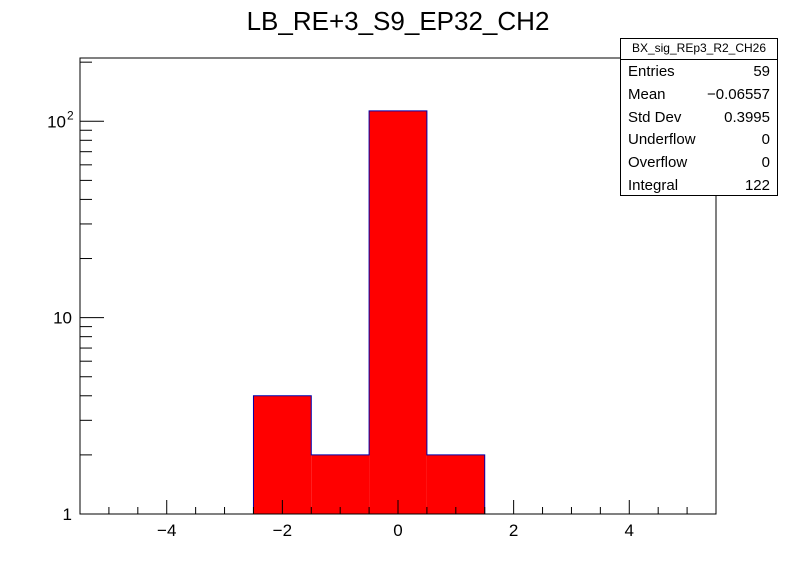 The image size is (796, 572). I want to click on stats-label: Std Dev, so click(655, 117).